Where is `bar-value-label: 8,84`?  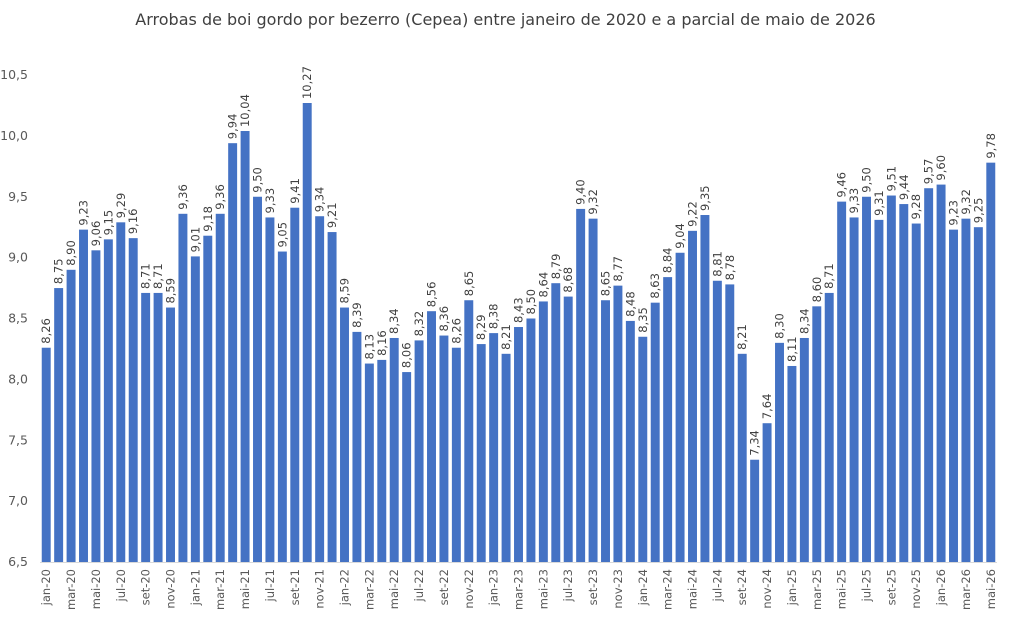
bar-value-label: 8,84 is located at coordinates (668, 261).